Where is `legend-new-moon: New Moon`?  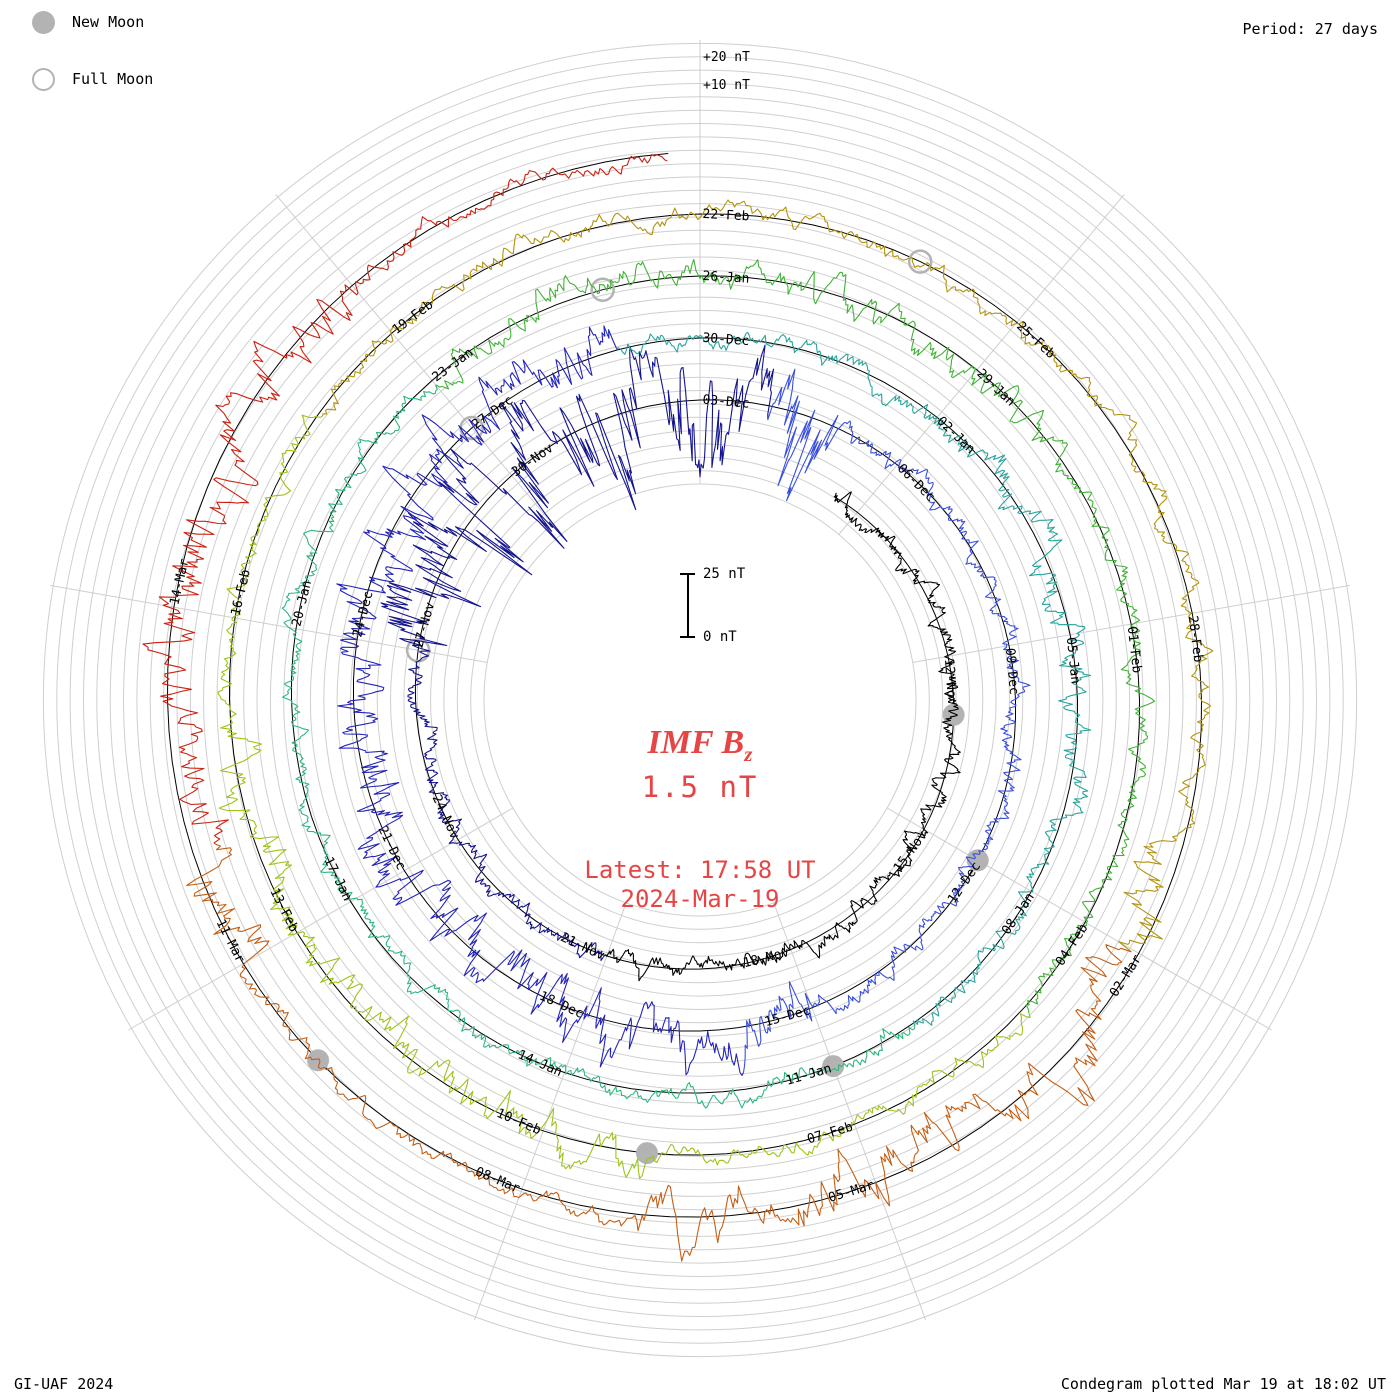
legend-new-moon: New Moon is located at coordinates (92, 22).